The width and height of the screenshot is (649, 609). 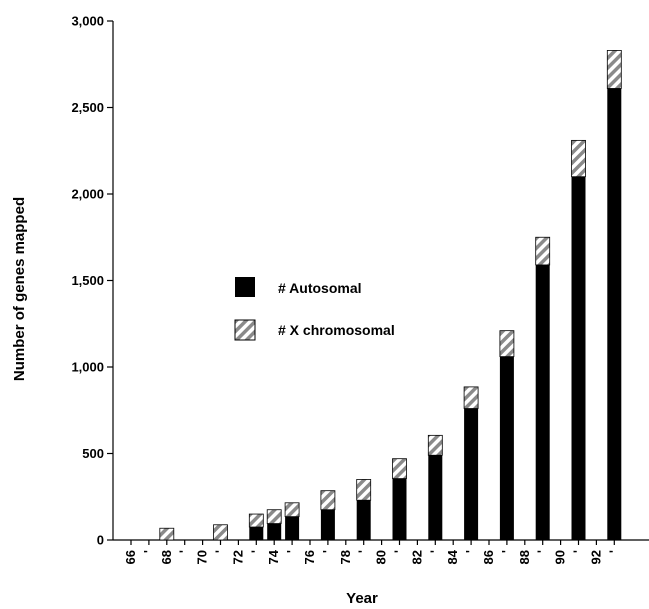 What do you see at coordinates (100, 540) in the screenshot?
I see `y-tick-label: 0` at bounding box center [100, 540].